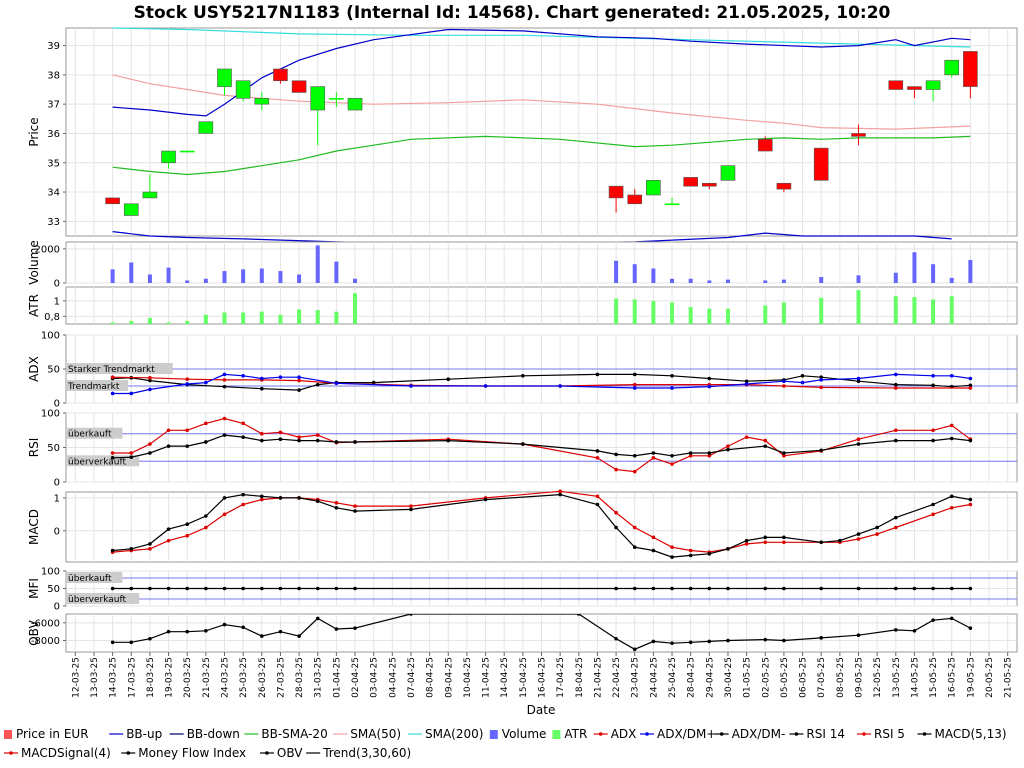 Image resolution: width=1024 pixels, height=768 pixels. Describe the element at coordinates (52, 317) in the screenshot. I see `atr-ytick-label: 0,8` at that location.